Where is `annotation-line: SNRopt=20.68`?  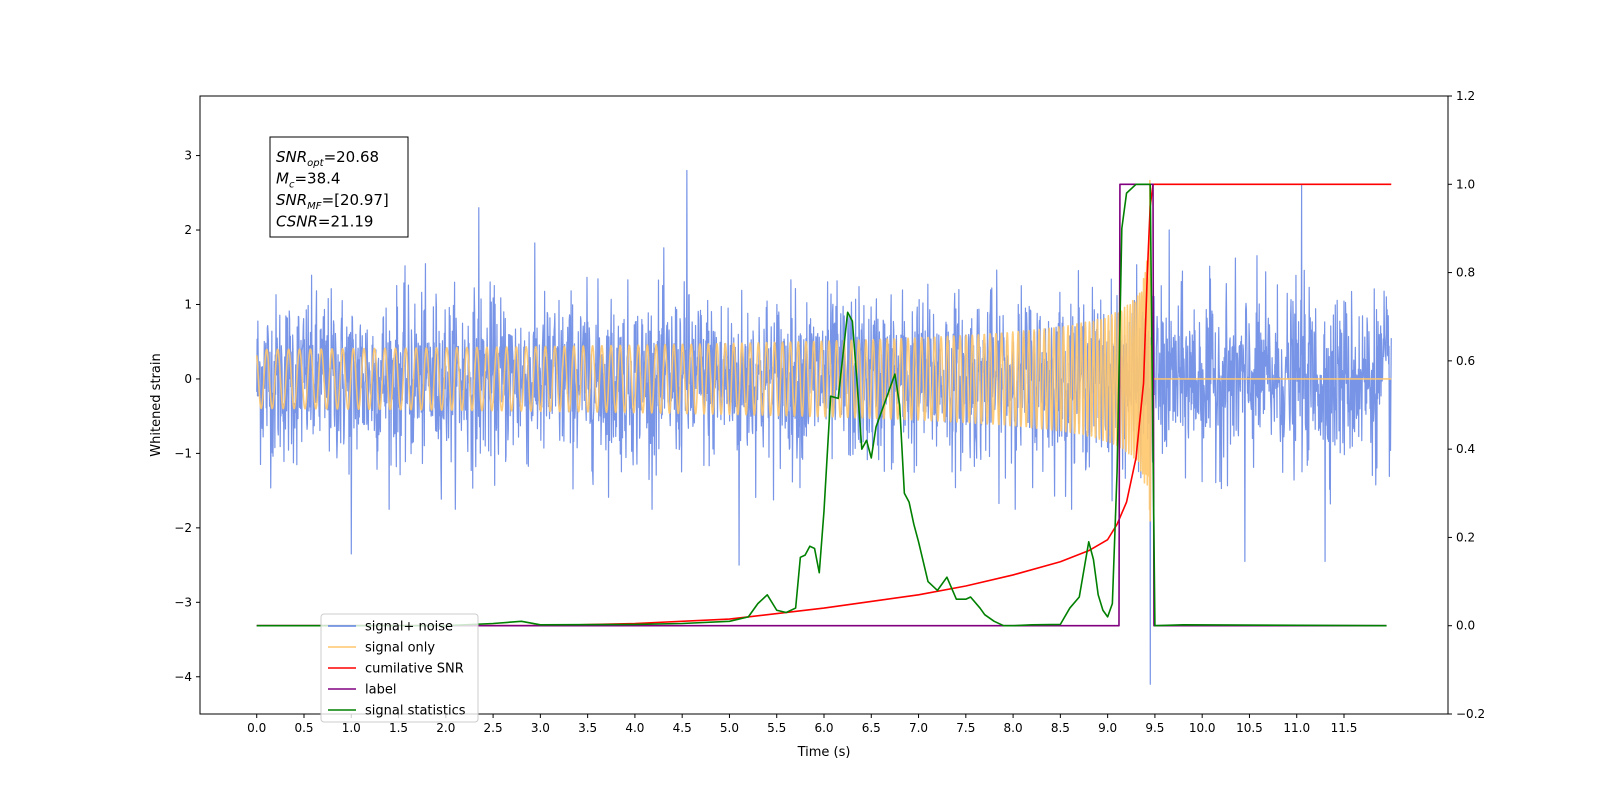 annotation-line: SNRopt=20.68 is located at coordinates (327, 158).